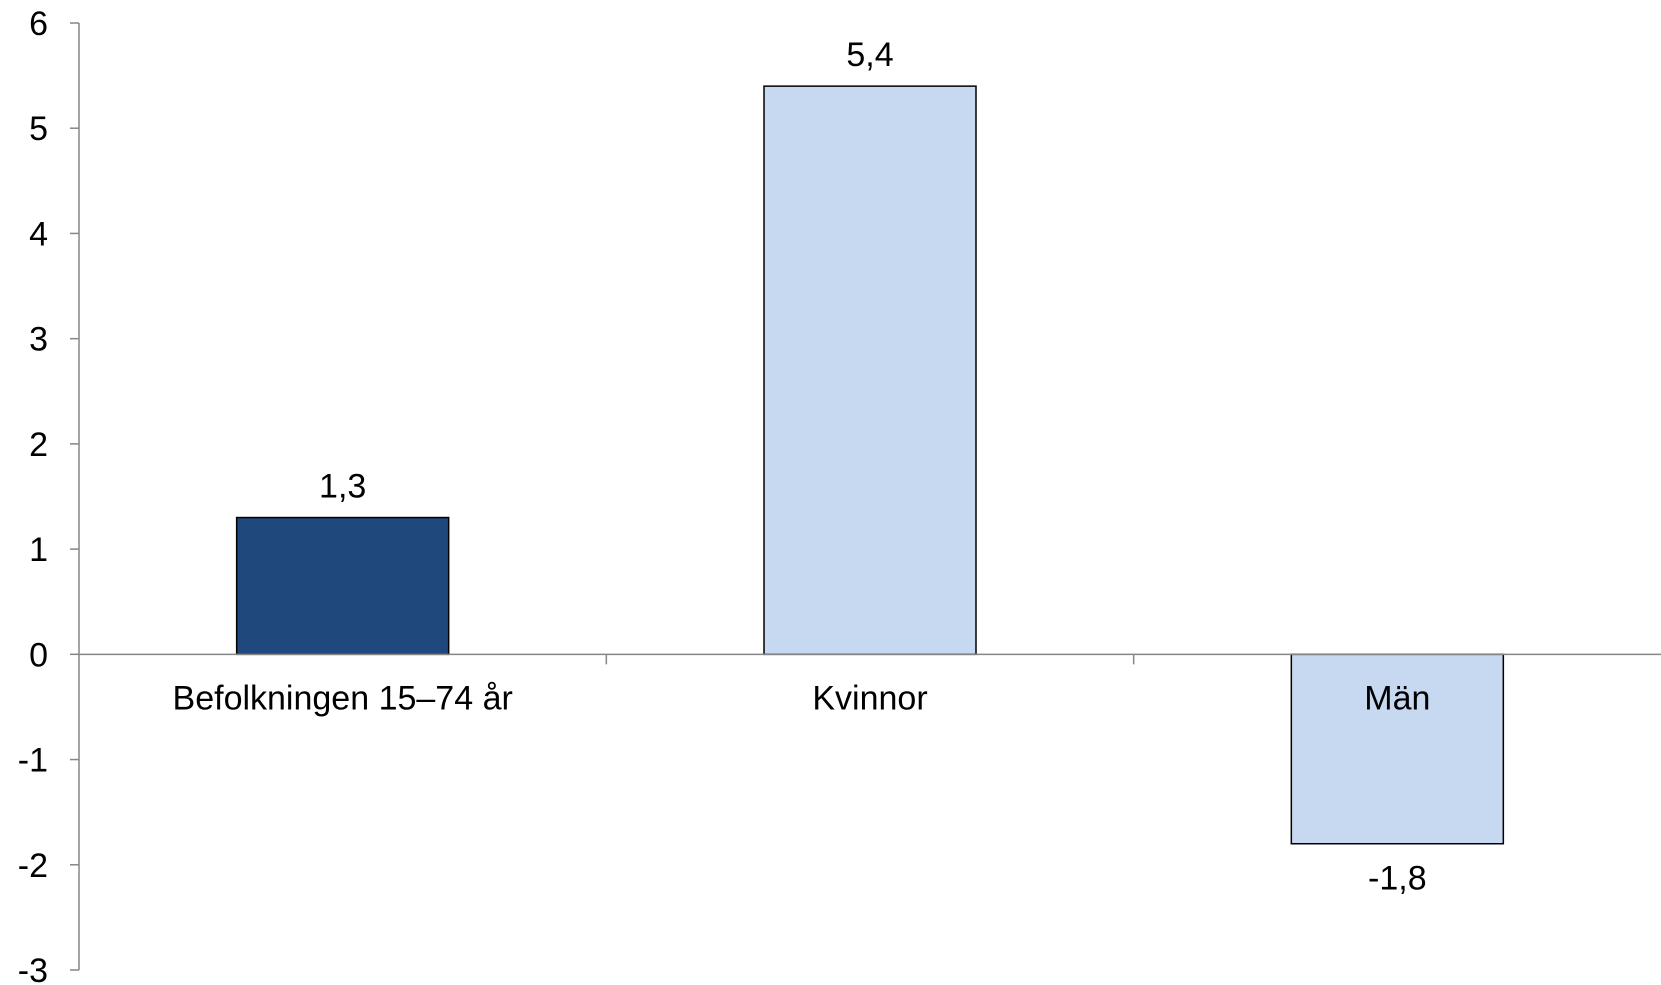  What do you see at coordinates (38, 340) in the screenshot?
I see `y-tick-label: 3` at bounding box center [38, 340].